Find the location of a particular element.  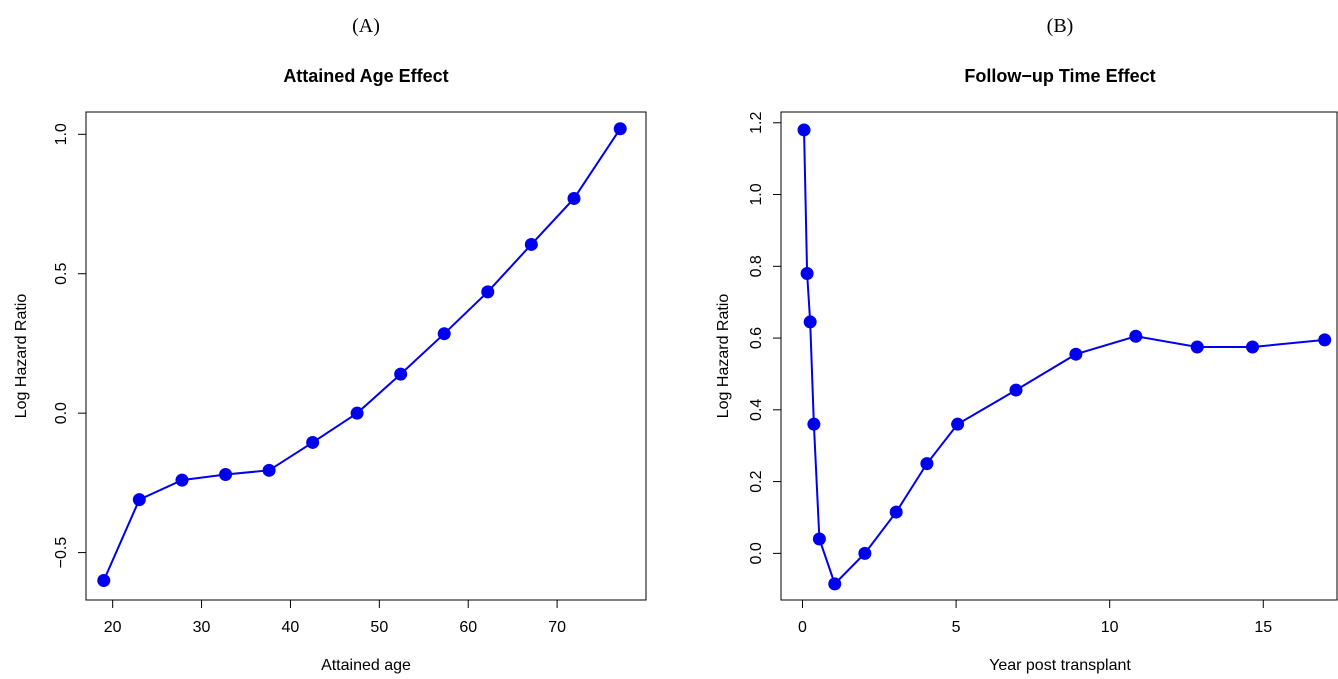

x-tick-label: 40 is located at coordinates (291, 627).